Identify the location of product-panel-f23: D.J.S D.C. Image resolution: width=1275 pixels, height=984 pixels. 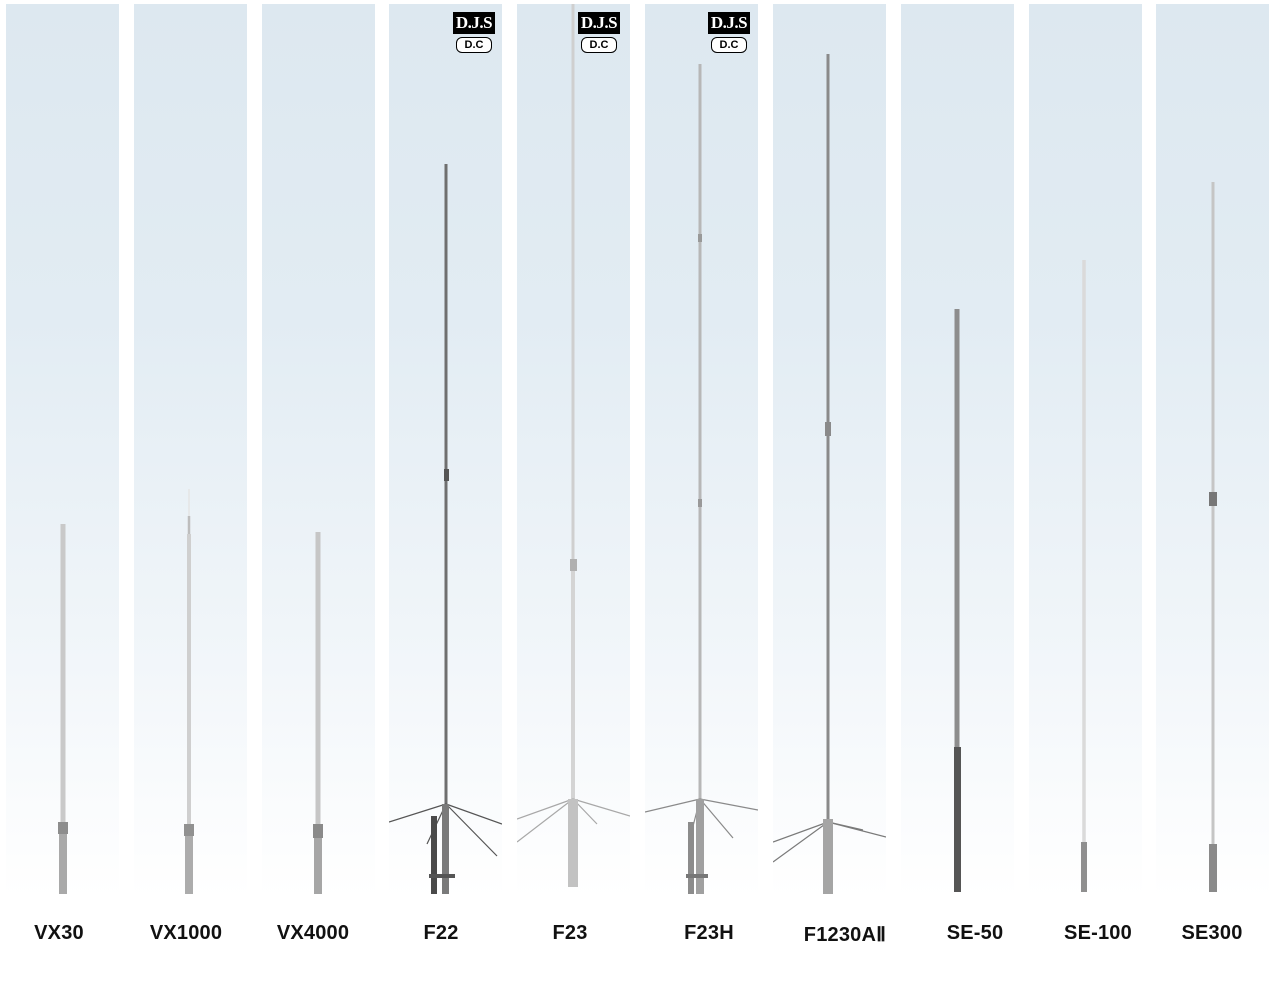
(573, 450).